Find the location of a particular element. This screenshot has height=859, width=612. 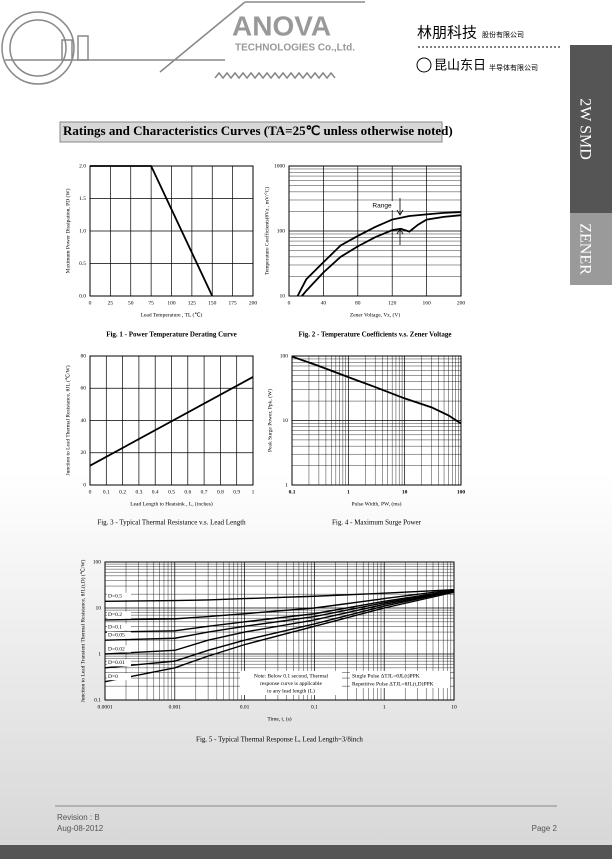

y-tick-label: 0.0 is located at coordinates (82, 296).